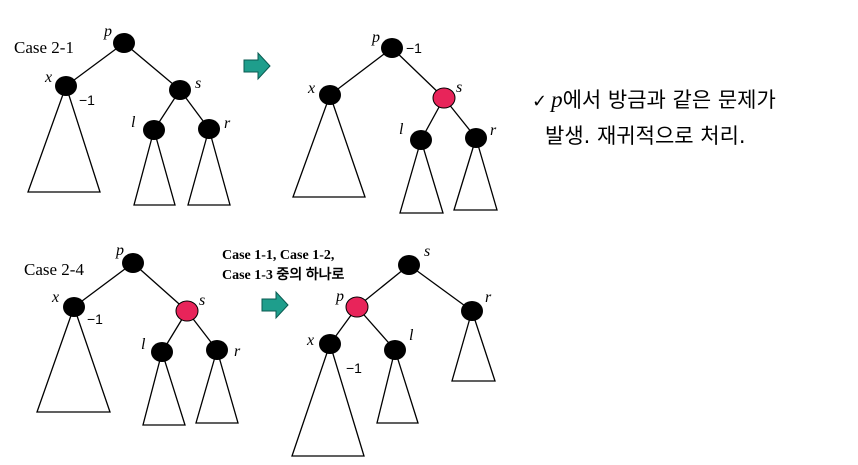 The width and height of the screenshot is (858, 465). I want to click on note-line-1-text: 에서 방금과 같은 문제가, so click(669, 100).